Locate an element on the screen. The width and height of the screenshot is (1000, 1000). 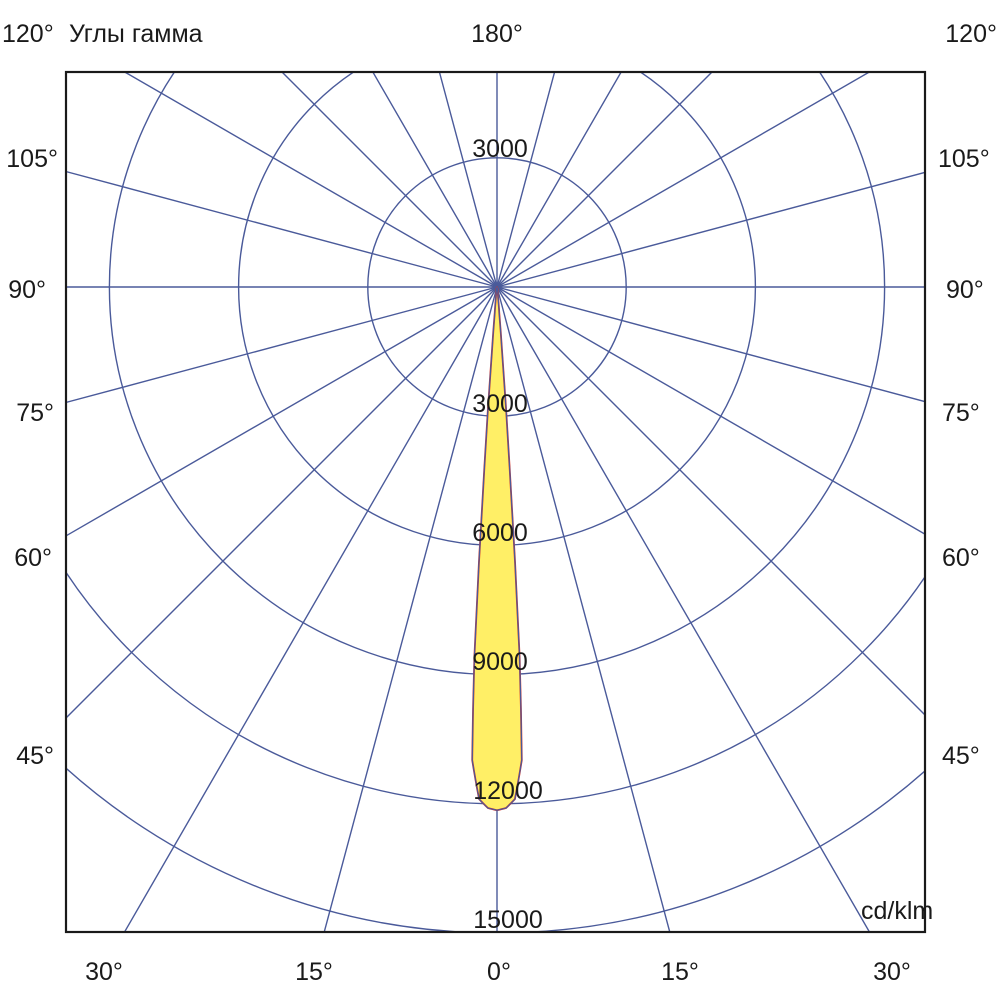
axis-label-right-90: 90° is located at coordinates (965, 290).